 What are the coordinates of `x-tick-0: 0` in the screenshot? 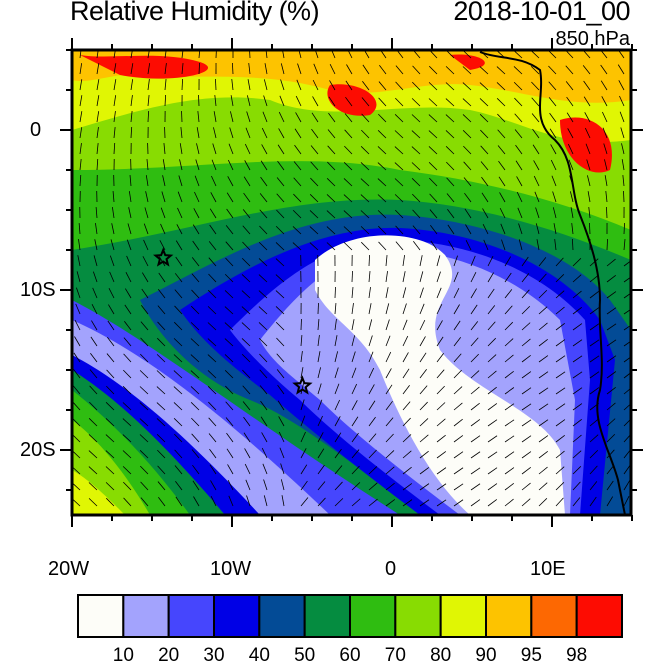 It's located at (391, 569).